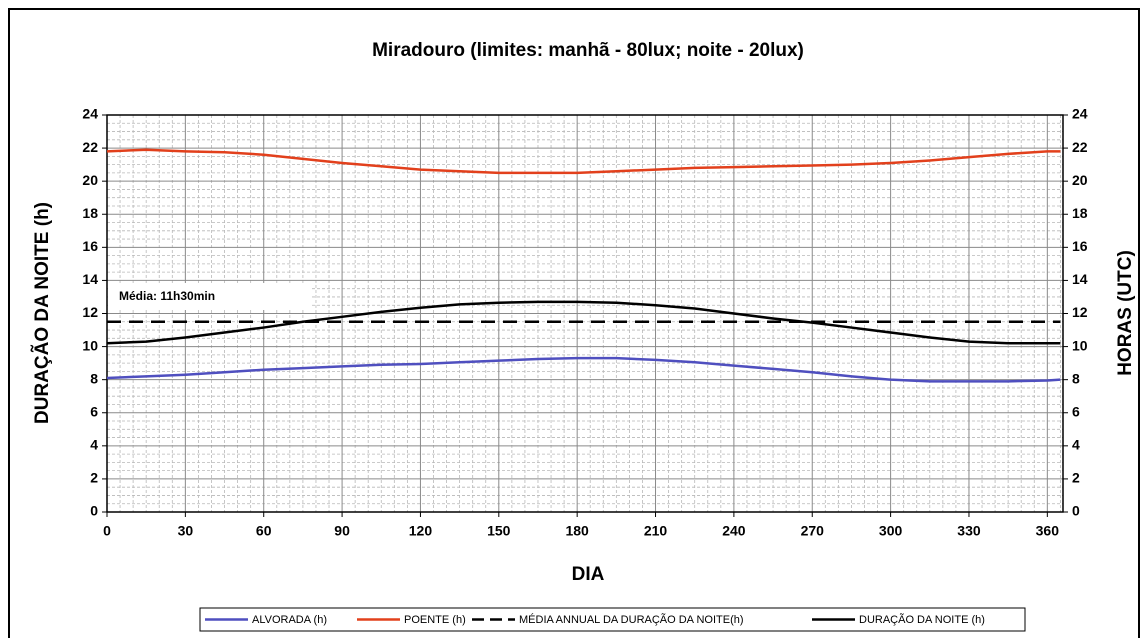 The width and height of the screenshot is (1146, 638). What do you see at coordinates (969, 531) in the screenshot?
I see `x-tick-label: 330` at bounding box center [969, 531].